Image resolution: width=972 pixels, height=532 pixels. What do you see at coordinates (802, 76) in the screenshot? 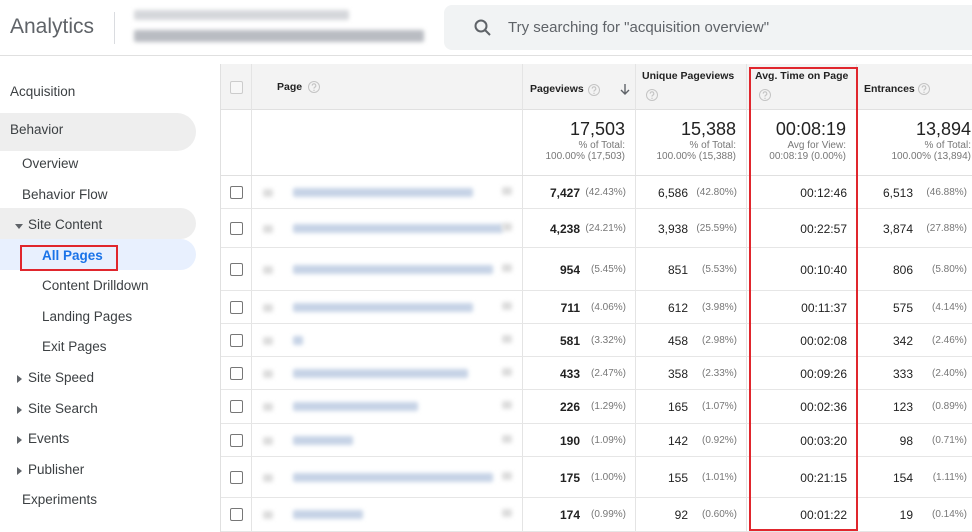
I see `column-header: Avg. Time on Page` at bounding box center [802, 76].